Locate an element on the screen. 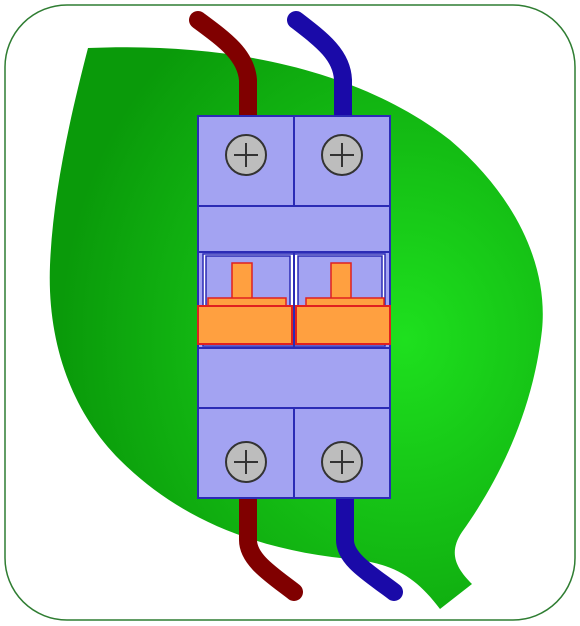 Image resolution: width=580 pixels, height=626 pixels. screw-icon is located at coordinates (294, 308).